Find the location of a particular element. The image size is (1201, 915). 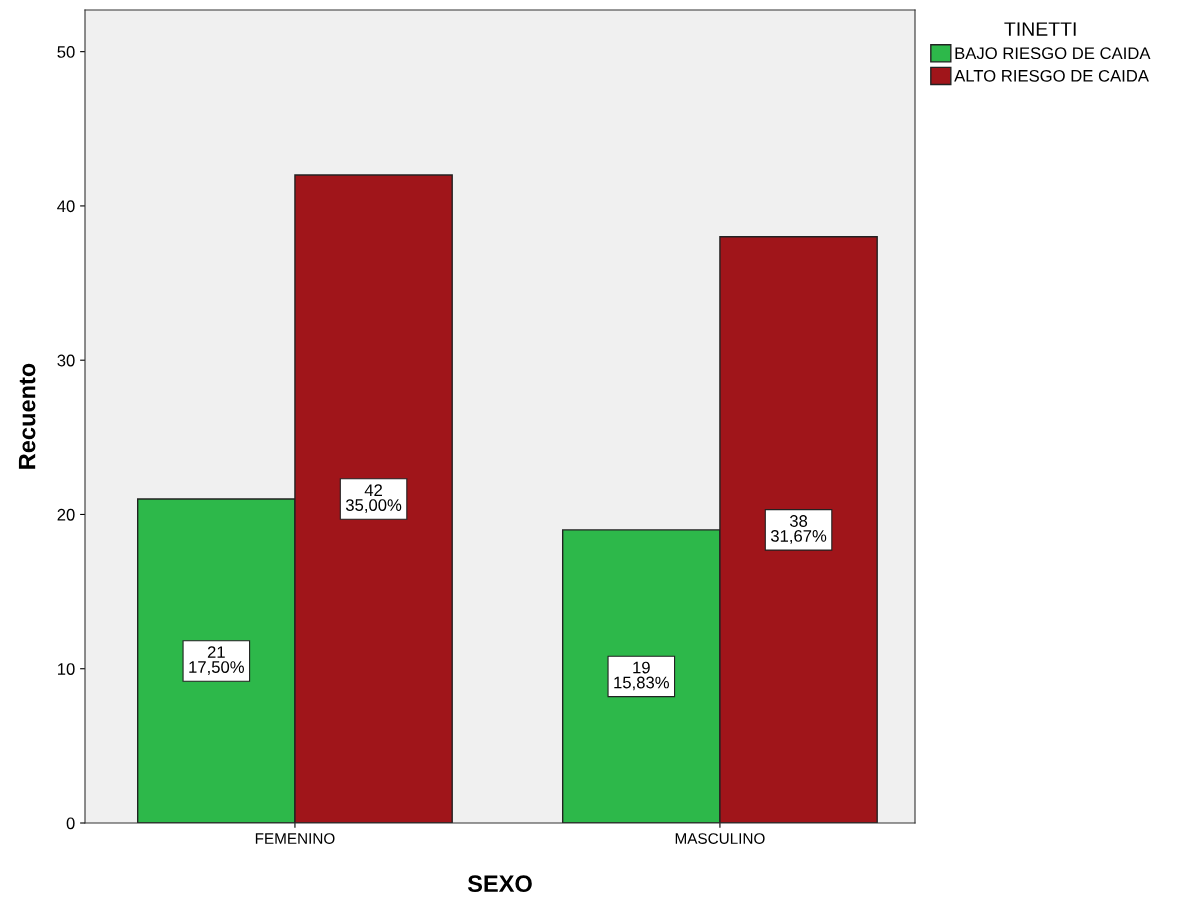

data-label: 21 17,50% is located at coordinates (216, 660).